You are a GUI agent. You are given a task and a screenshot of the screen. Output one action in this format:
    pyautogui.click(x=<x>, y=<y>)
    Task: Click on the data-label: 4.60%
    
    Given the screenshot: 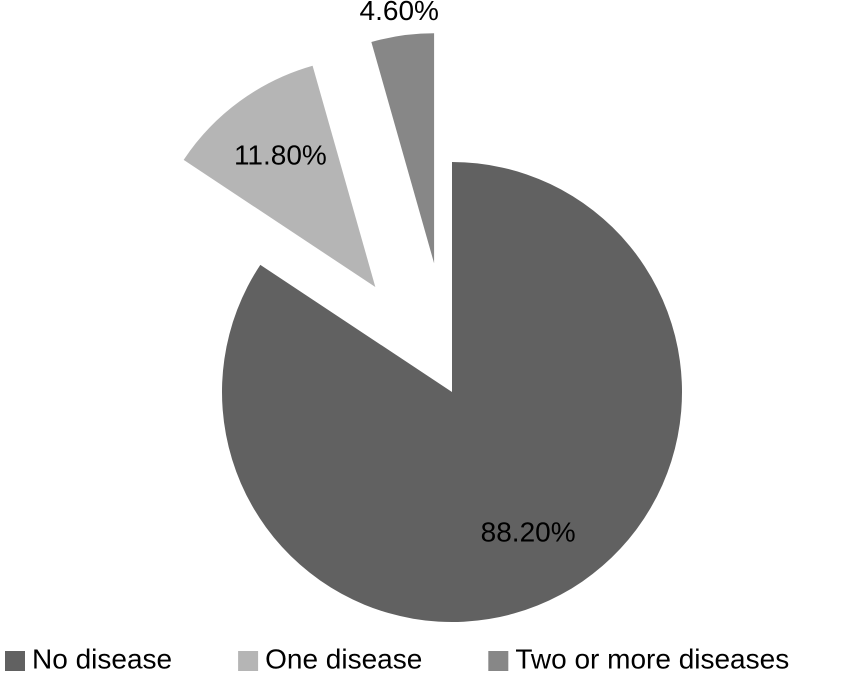 What is the action you would take?
    pyautogui.click(x=399, y=13)
    